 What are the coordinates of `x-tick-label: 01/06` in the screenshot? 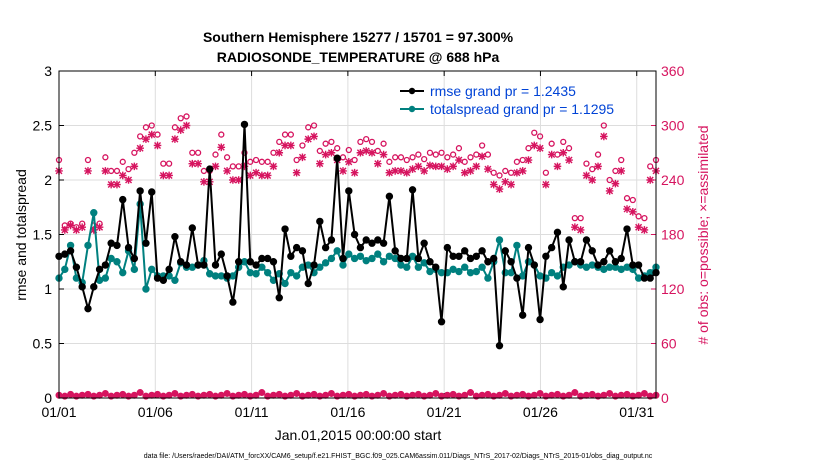 It's located at (155, 412).